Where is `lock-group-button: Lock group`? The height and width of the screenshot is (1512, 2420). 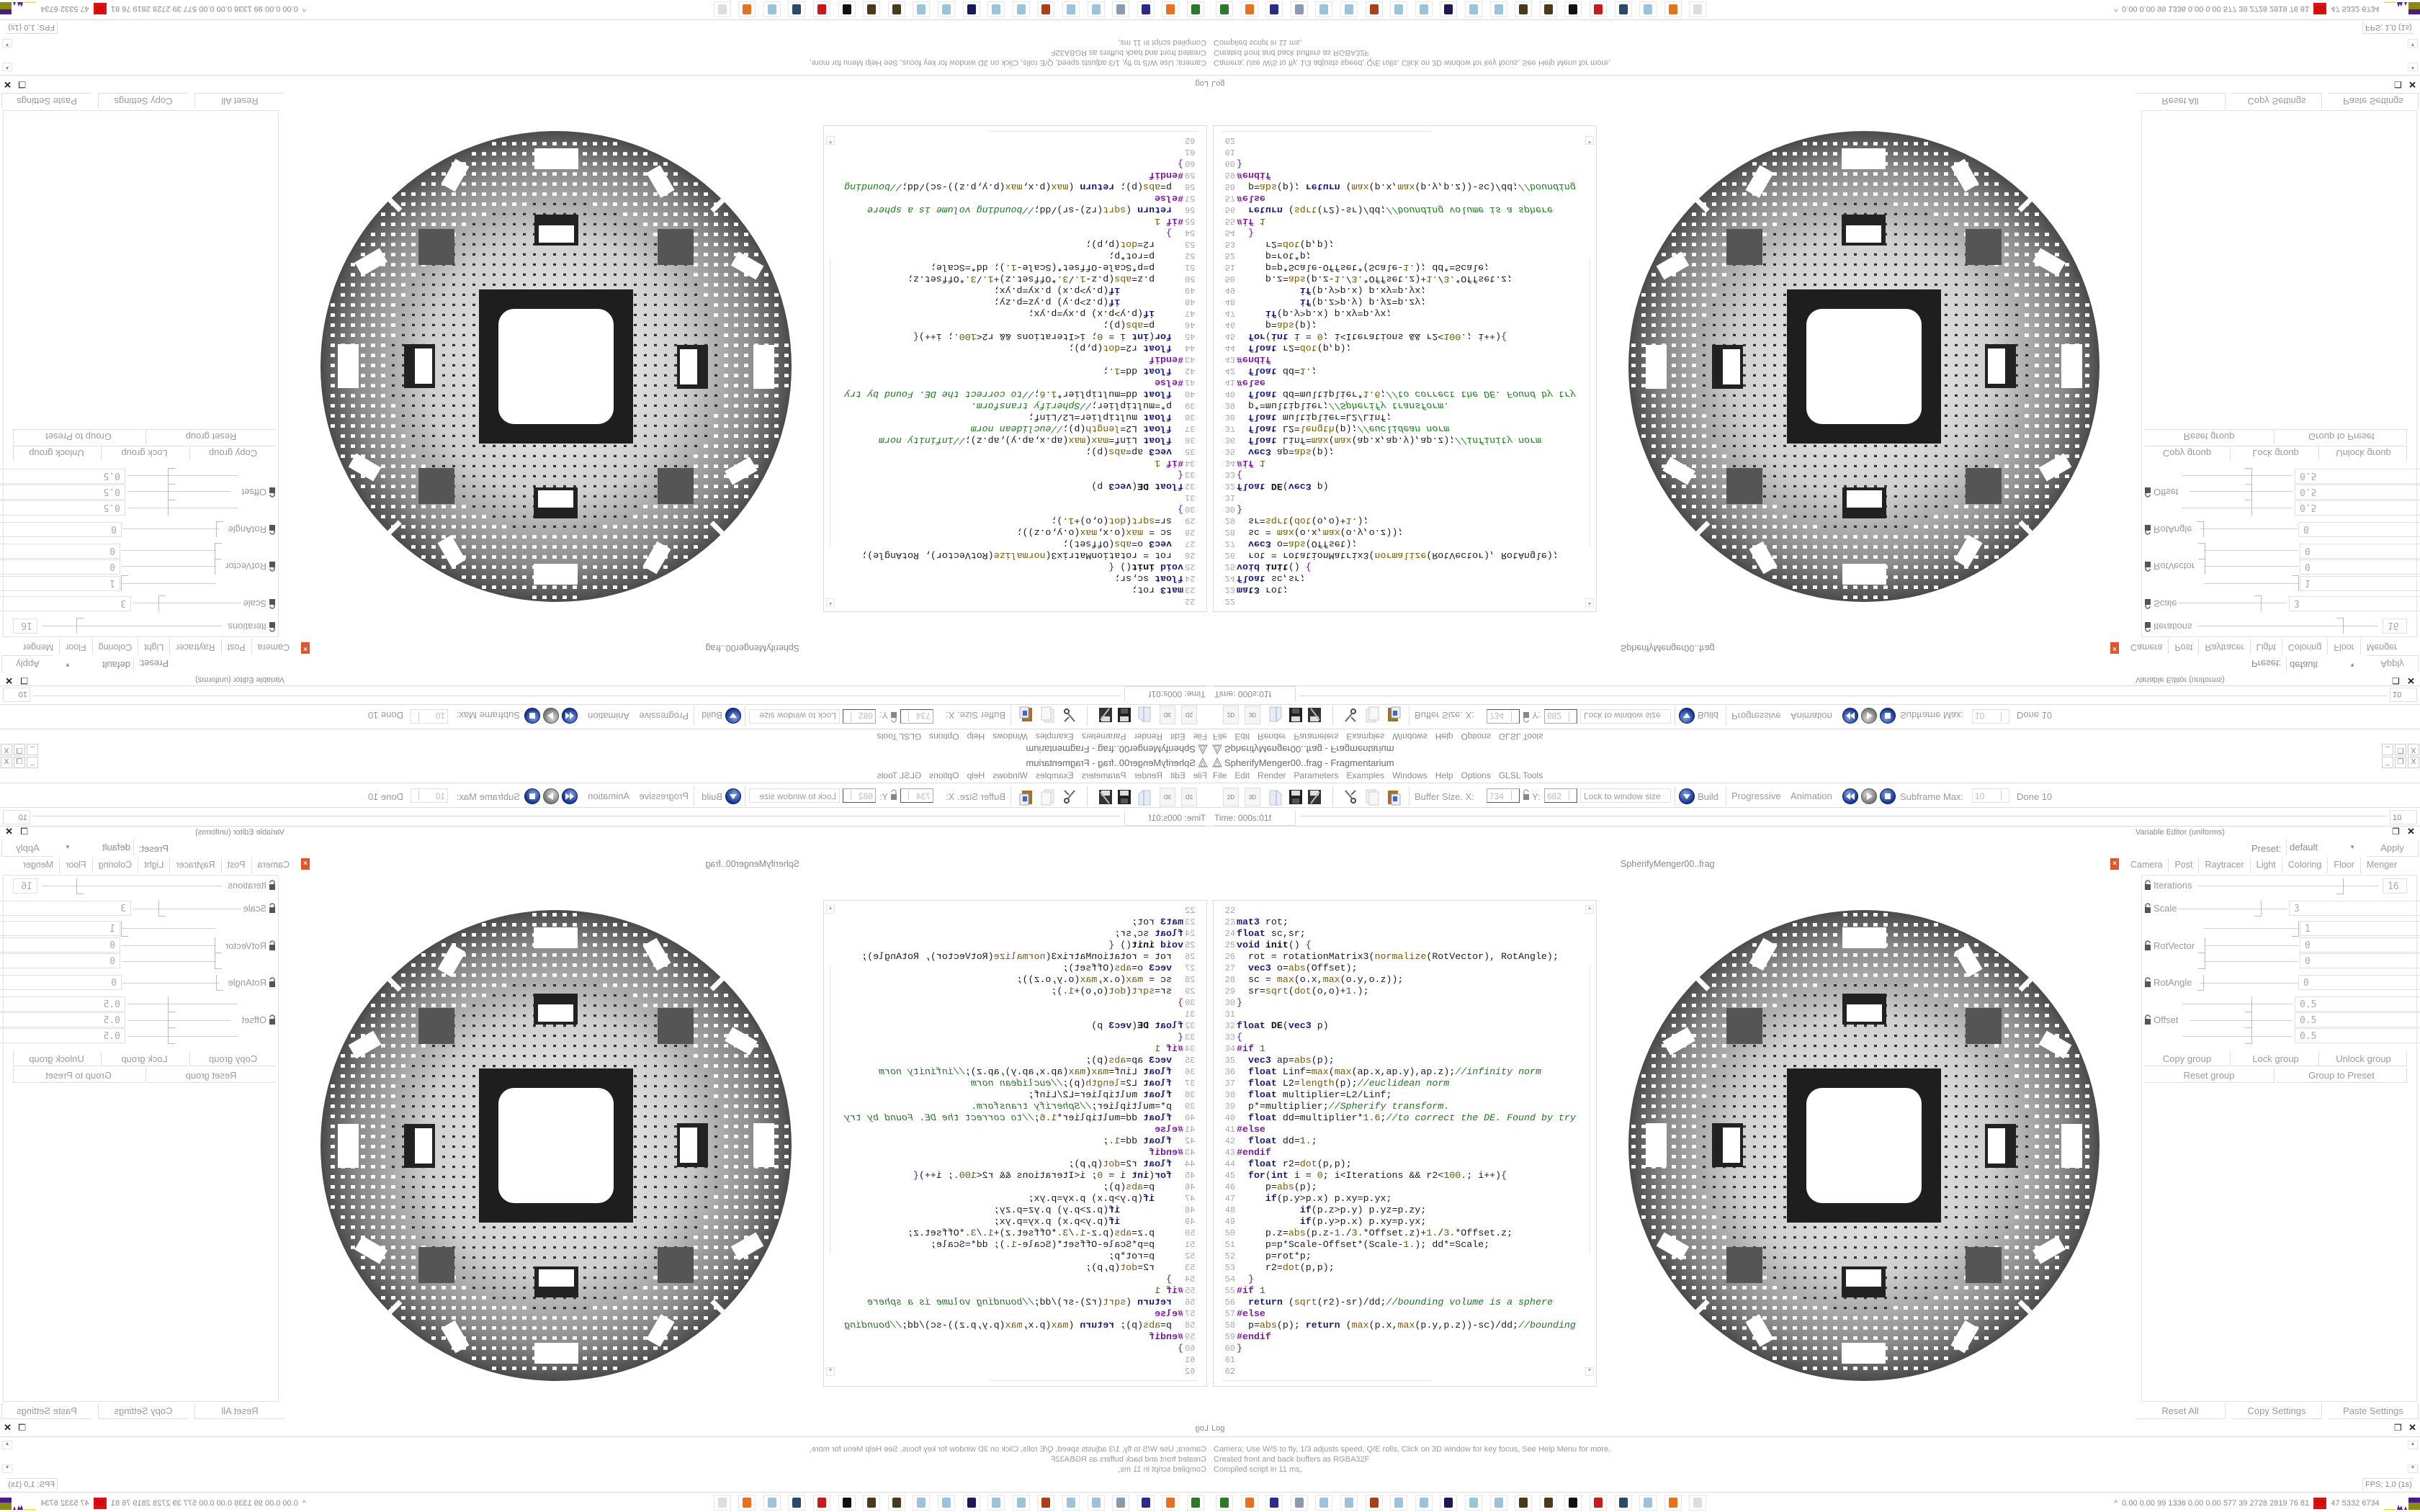 lock-group-button: Lock group is located at coordinates (144, 1058).